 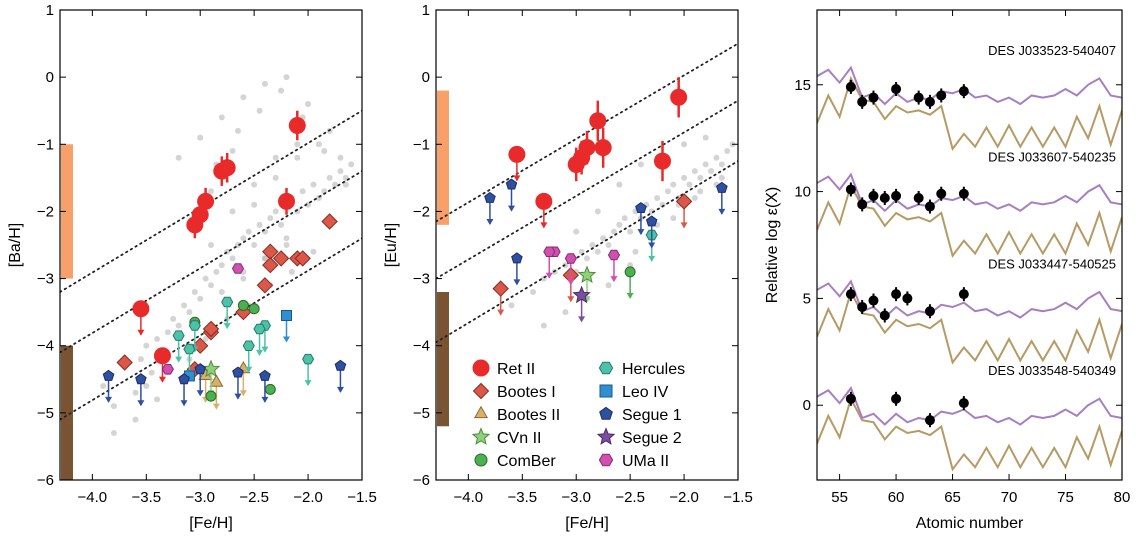 I want to click on dwarf-galaxy-stars, so click(x=224, y=260).